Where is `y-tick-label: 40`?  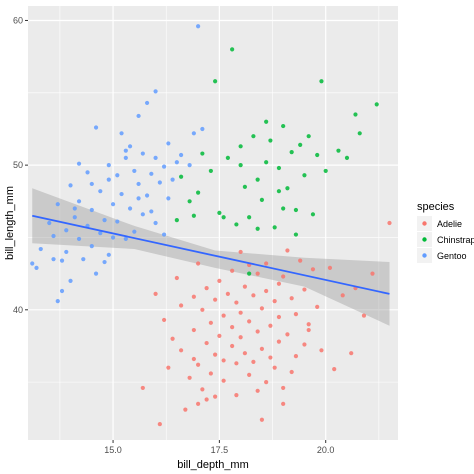
y-tick-label: 40 is located at coordinates (18, 310).